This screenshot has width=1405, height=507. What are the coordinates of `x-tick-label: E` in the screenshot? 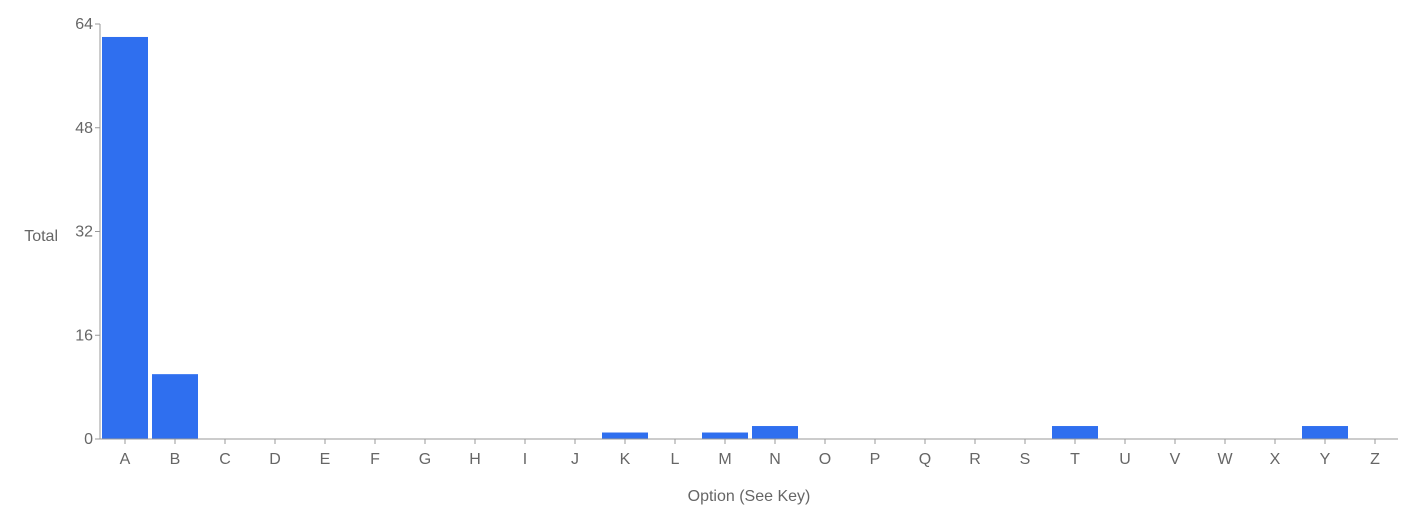 It's located at (325, 459).